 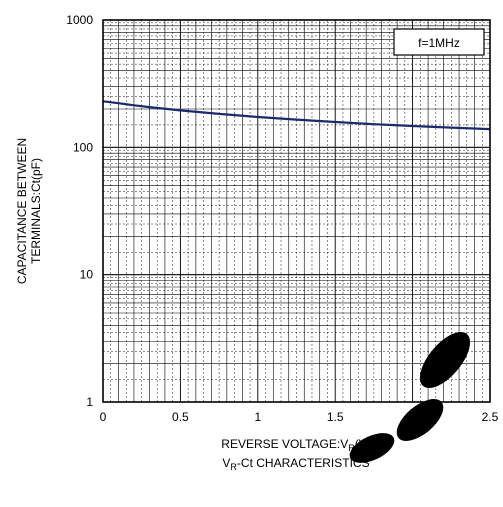 I want to click on y-axis-ticks: 1 10 100 1000, so click(x=79, y=211).